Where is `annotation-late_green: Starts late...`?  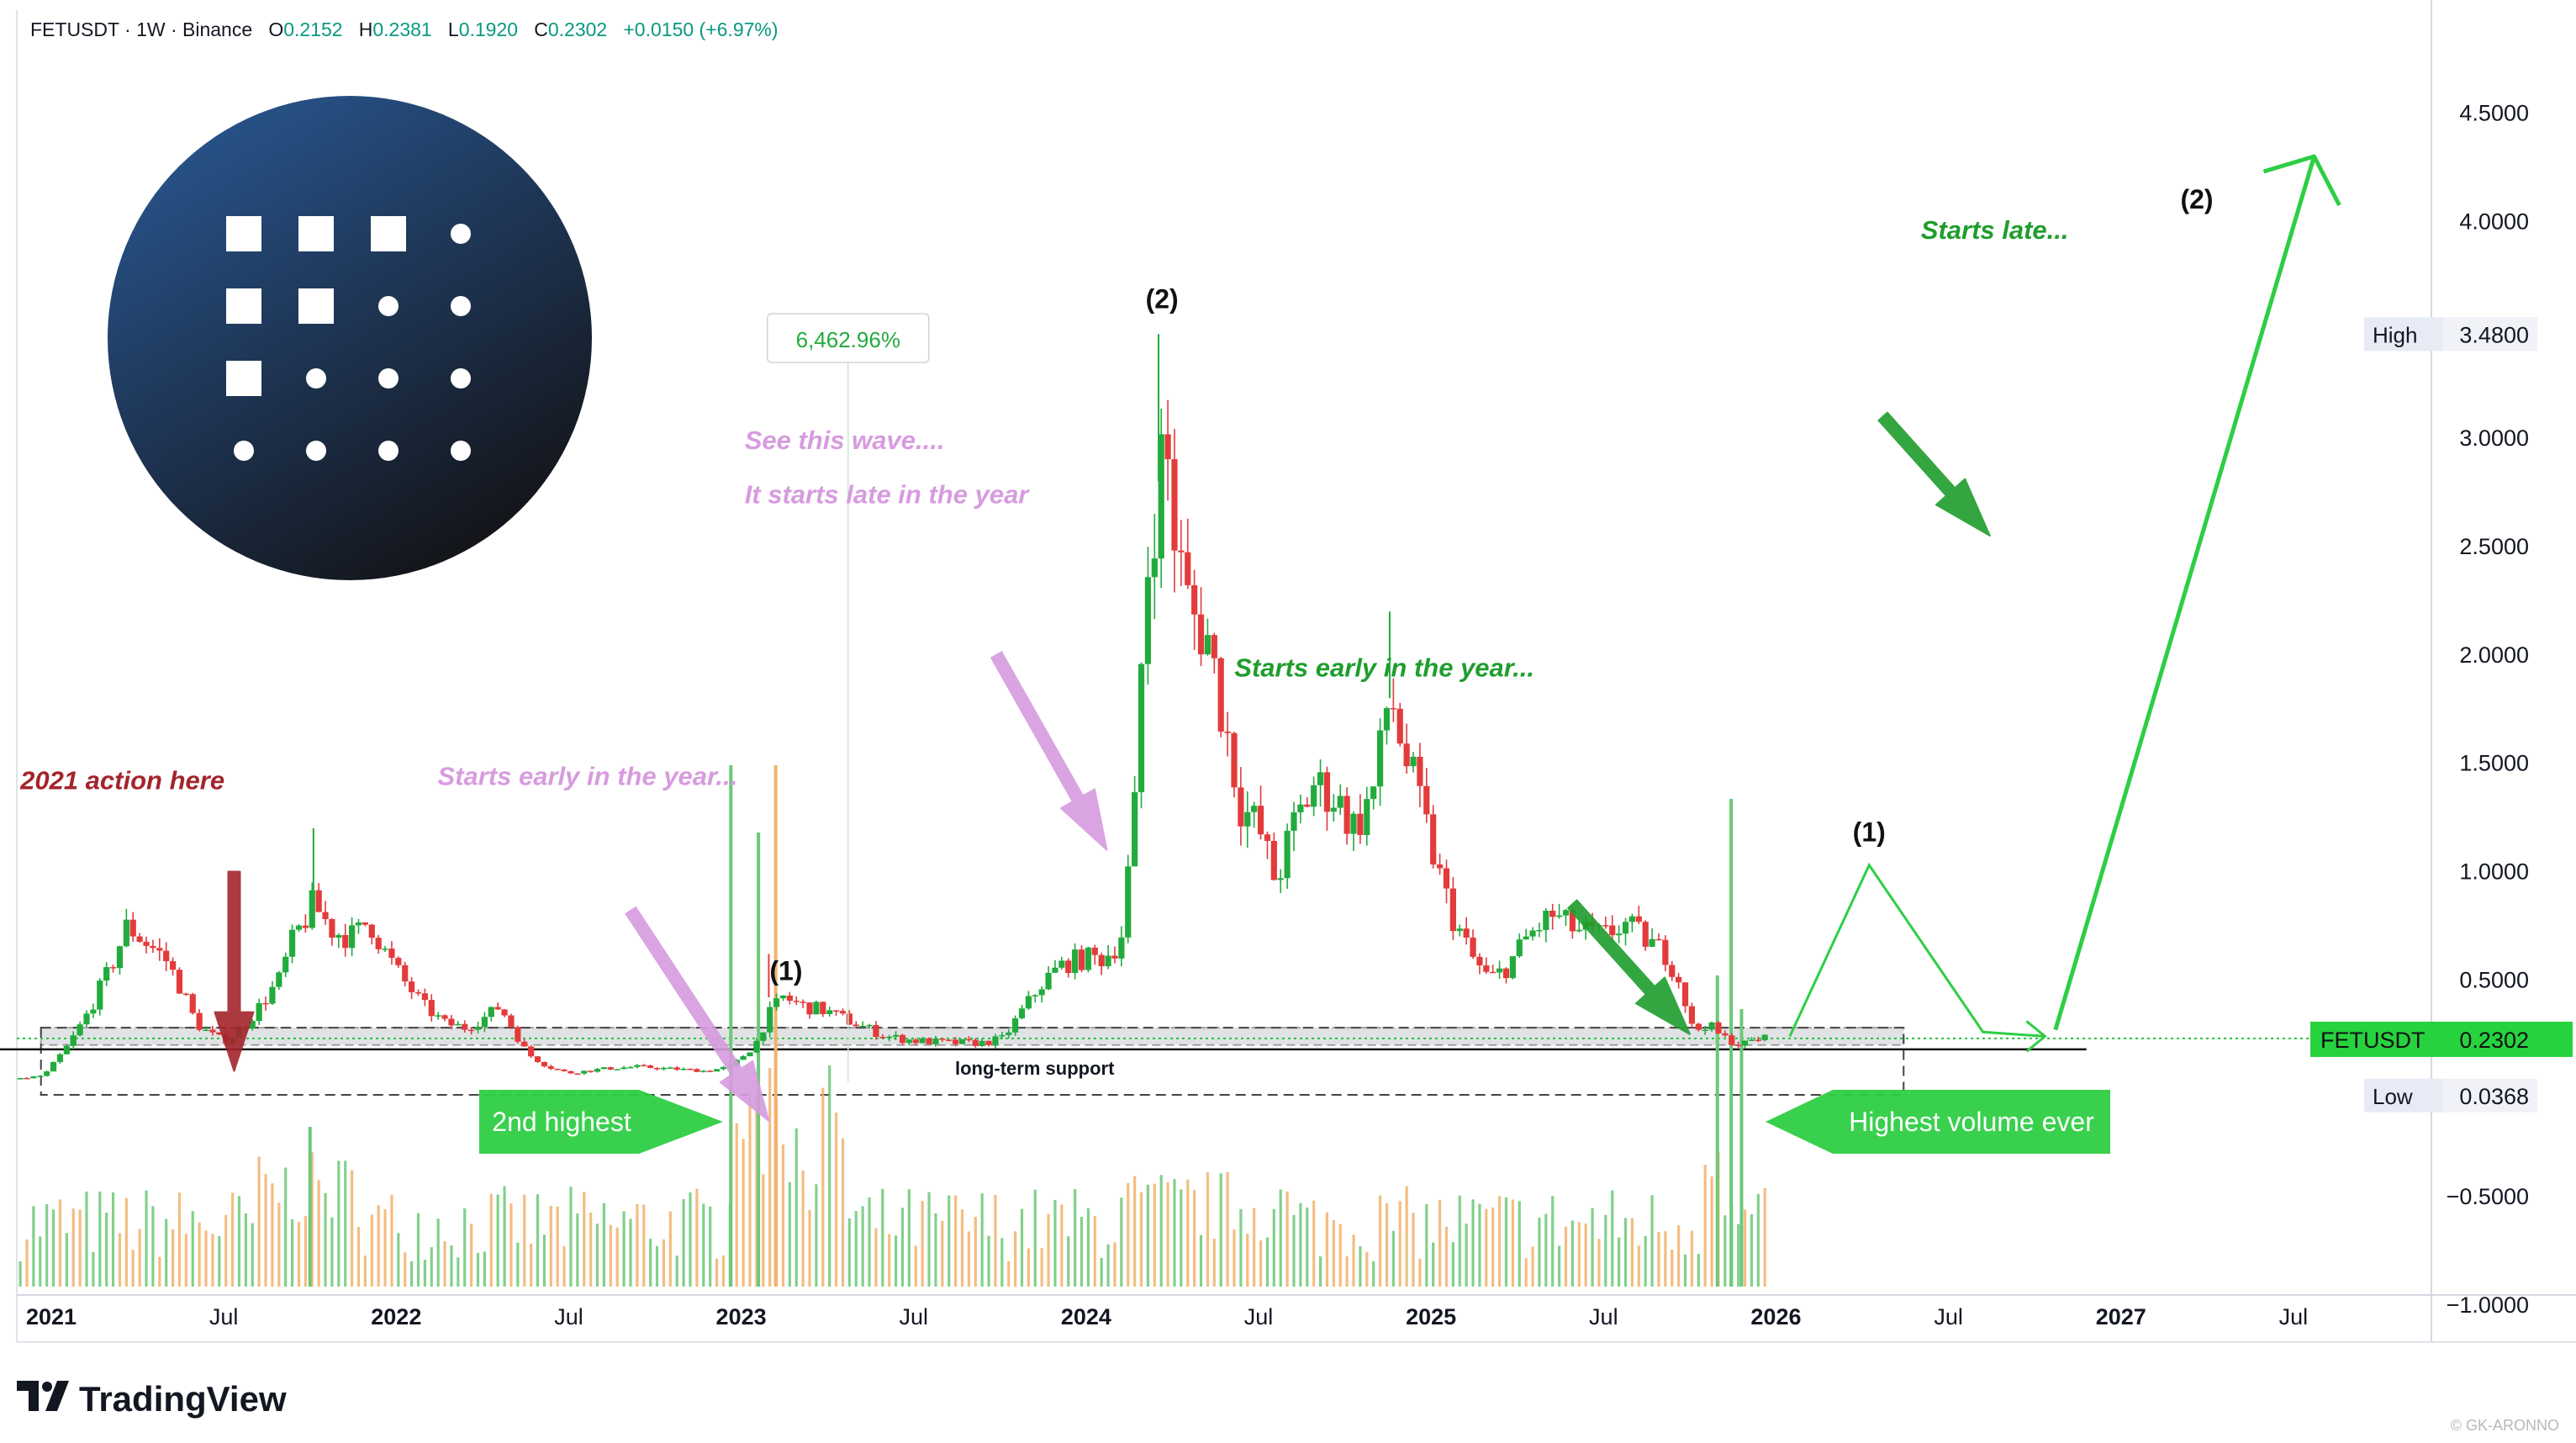
annotation-late_green: Starts late... is located at coordinates (1995, 230).